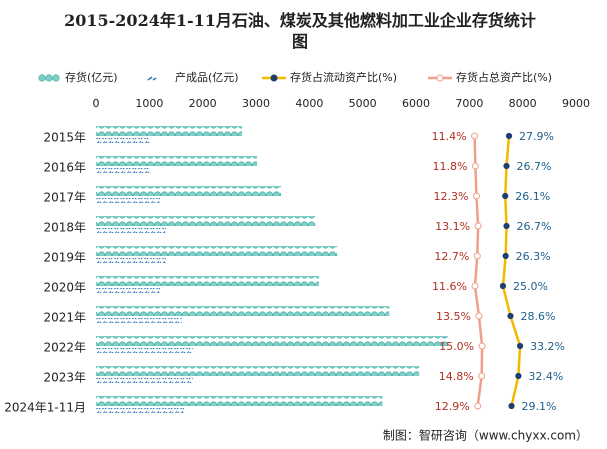 The height and width of the screenshot is (449, 607). I want to click on data-label: 29.1%, so click(539, 406).